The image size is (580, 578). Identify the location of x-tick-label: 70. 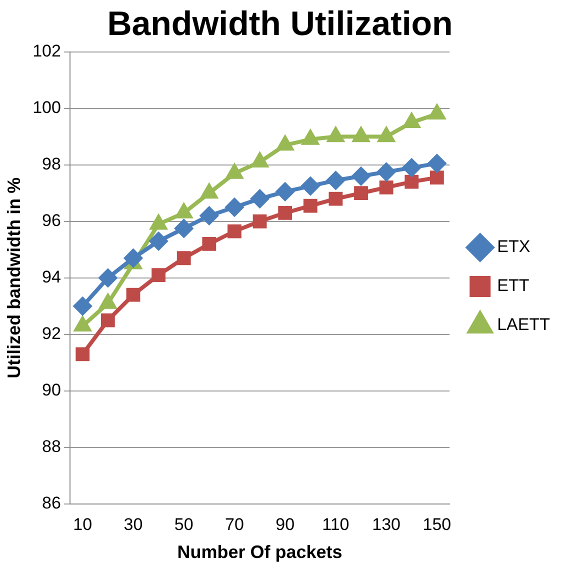
(234, 524).